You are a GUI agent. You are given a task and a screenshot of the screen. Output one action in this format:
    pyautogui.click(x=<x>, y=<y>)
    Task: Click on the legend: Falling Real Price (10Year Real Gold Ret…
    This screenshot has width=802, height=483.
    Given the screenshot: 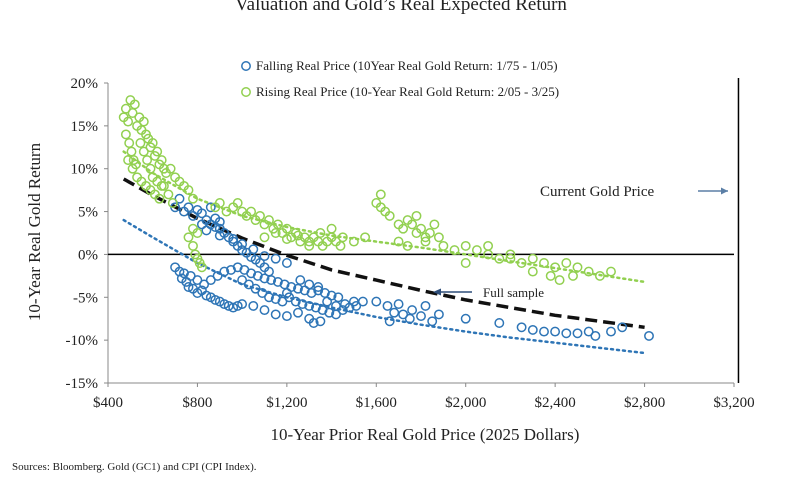 What is the action you would take?
    pyautogui.click(x=400, y=78)
    